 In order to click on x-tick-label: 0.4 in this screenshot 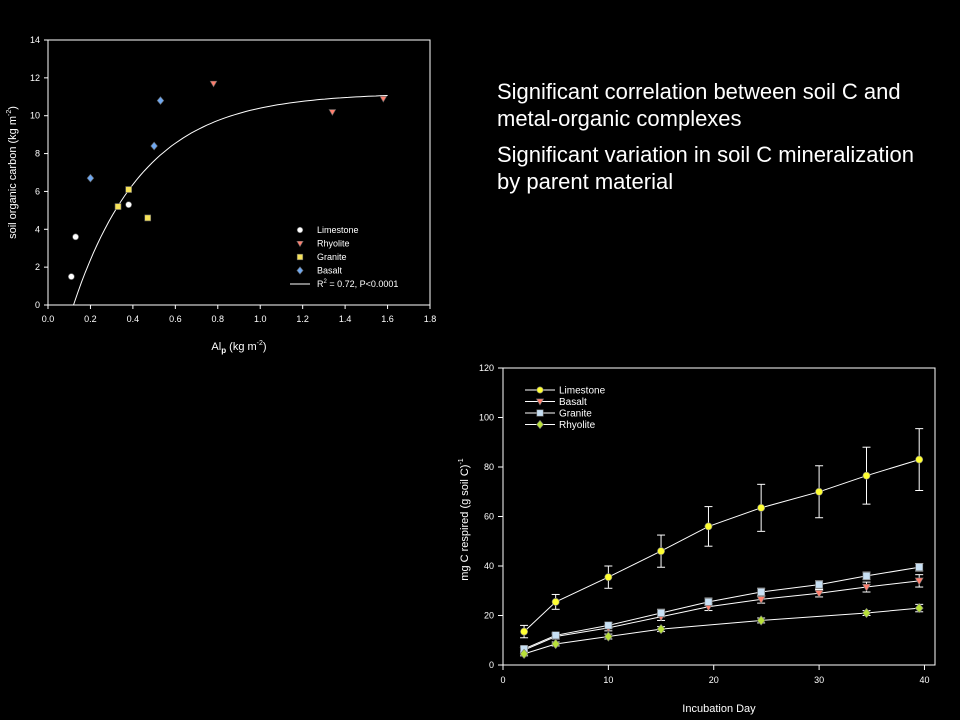, I will do `click(133, 319)`.